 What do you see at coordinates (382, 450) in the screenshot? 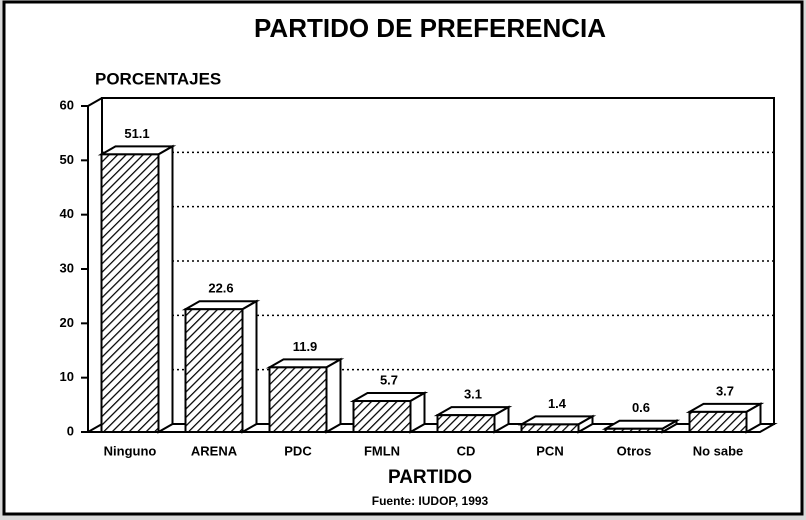
I see `x-tick-label: FMLN` at bounding box center [382, 450].